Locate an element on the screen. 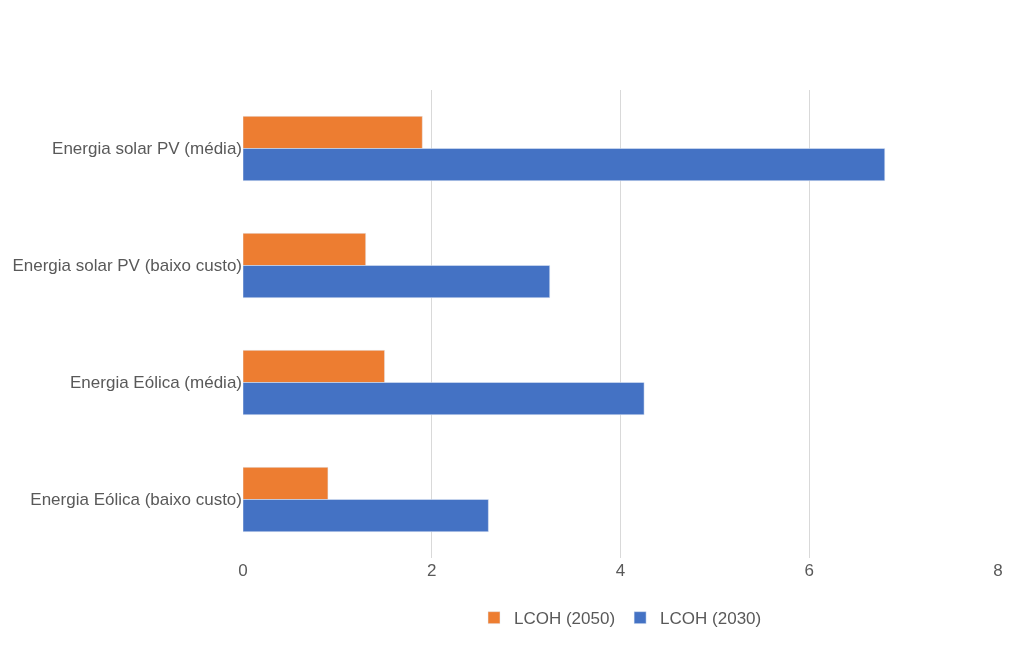  y-tick-label: Energia solar PV (baixo custo) is located at coordinates (127, 266).